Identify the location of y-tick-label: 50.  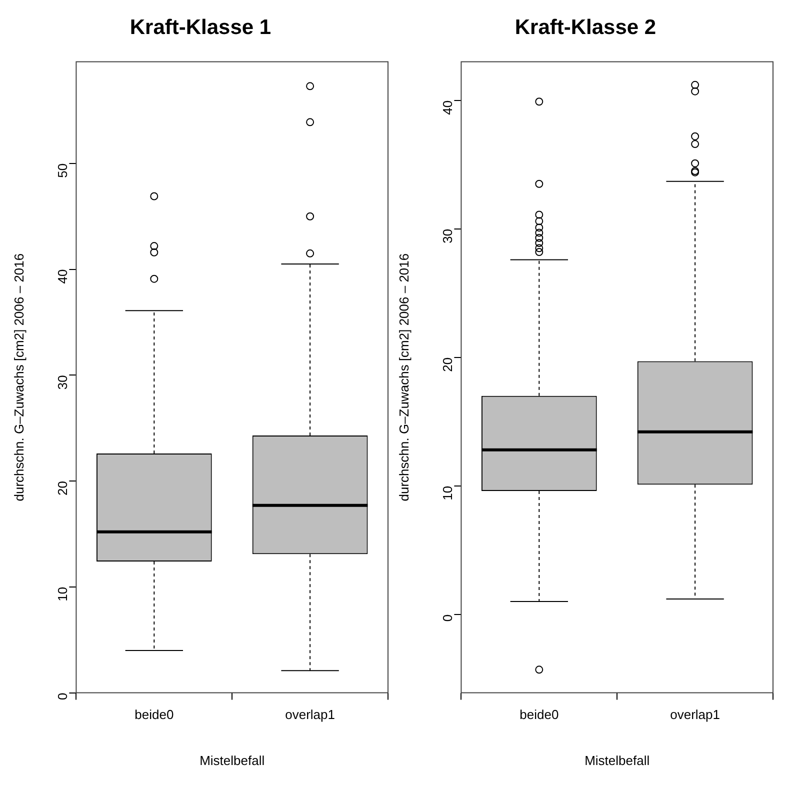
(62, 170).